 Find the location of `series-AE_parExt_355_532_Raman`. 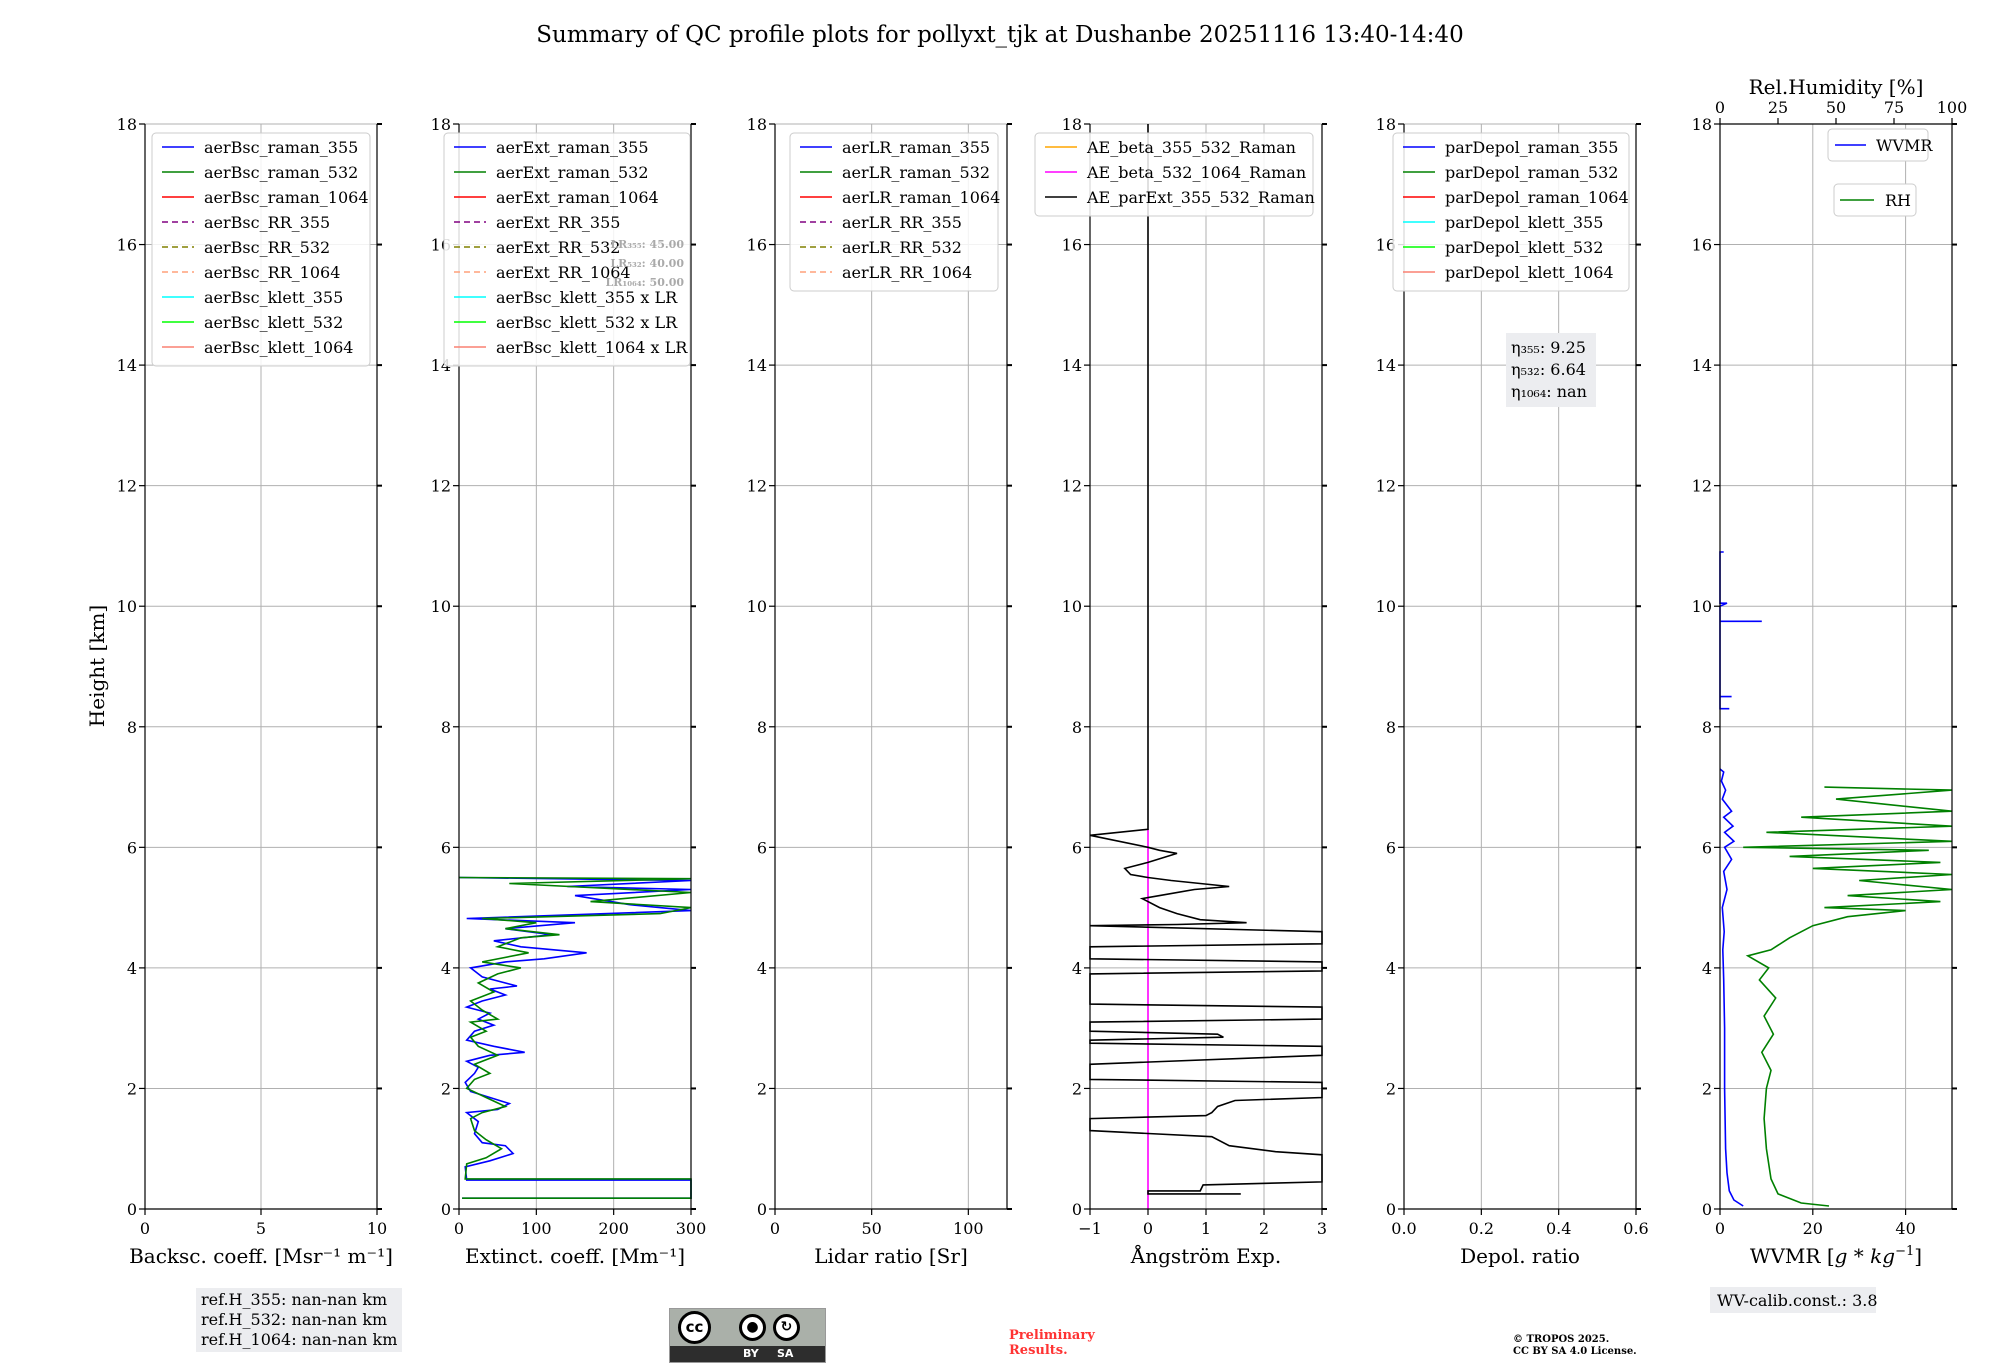

series-AE_parExt_355_532_Raman is located at coordinates (1206, 659).